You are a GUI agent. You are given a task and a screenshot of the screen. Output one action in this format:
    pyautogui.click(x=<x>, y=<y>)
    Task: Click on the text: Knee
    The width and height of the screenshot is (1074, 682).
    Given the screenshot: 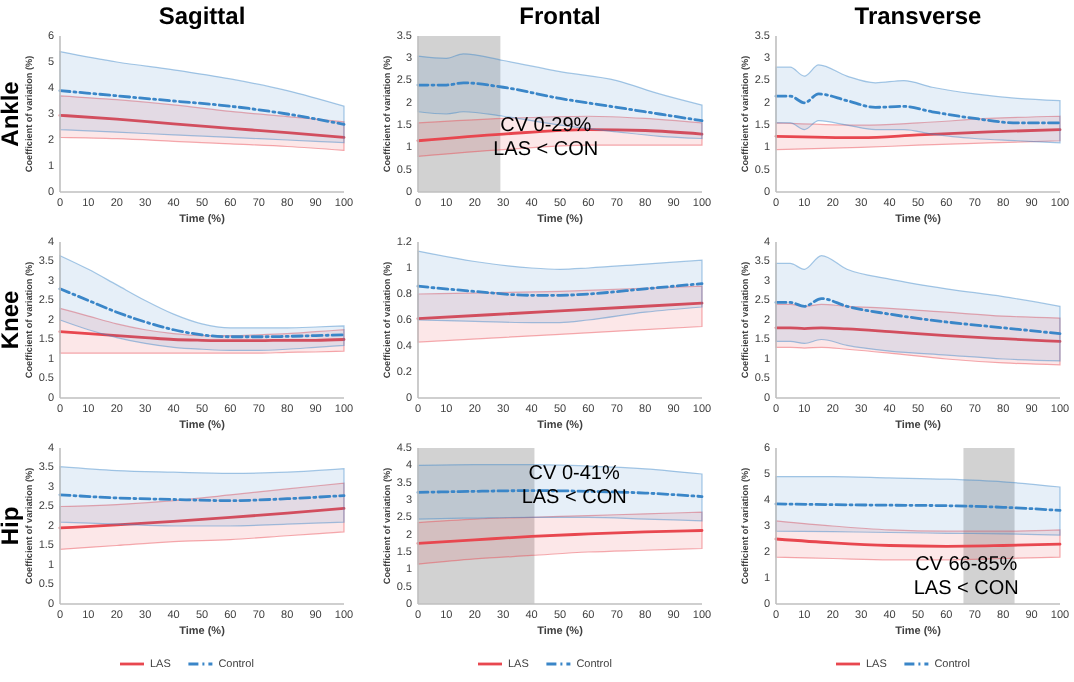 What is the action you would take?
    pyautogui.click(x=12, y=320)
    